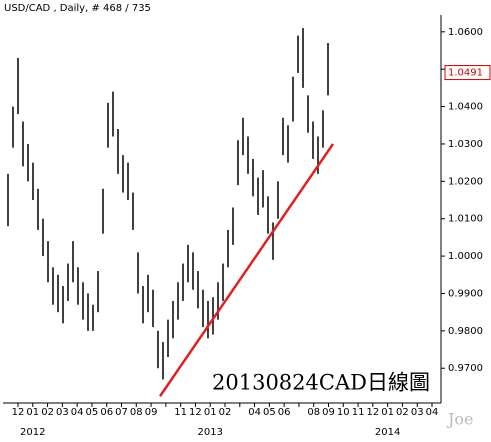 Image resolution: width=491 pixels, height=442 pixels. What do you see at coordinates (343, 412) in the screenshot?
I see `x-tick-label: 10` at bounding box center [343, 412].